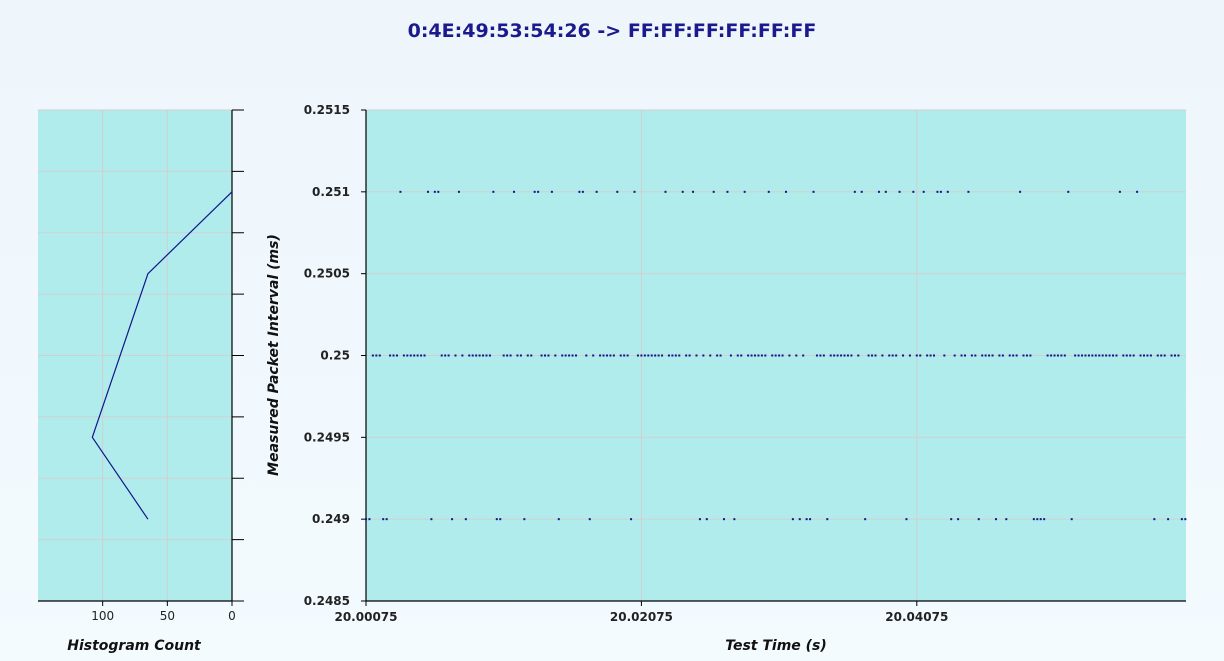 The image size is (1224, 661). What do you see at coordinates (641, 617) in the screenshot?
I see `scatter-x-tick-label: 20.02075` at bounding box center [641, 617].